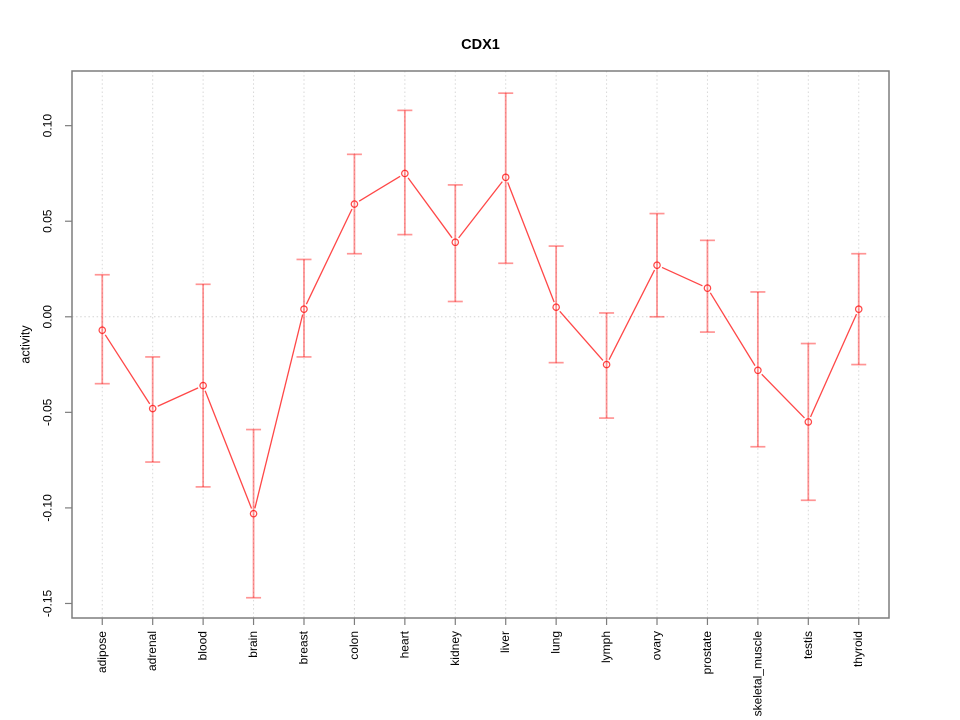  What do you see at coordinates (354, 645) in the screenshot?
I see `x-tick-label: colon` at bounding box center [354, 645].